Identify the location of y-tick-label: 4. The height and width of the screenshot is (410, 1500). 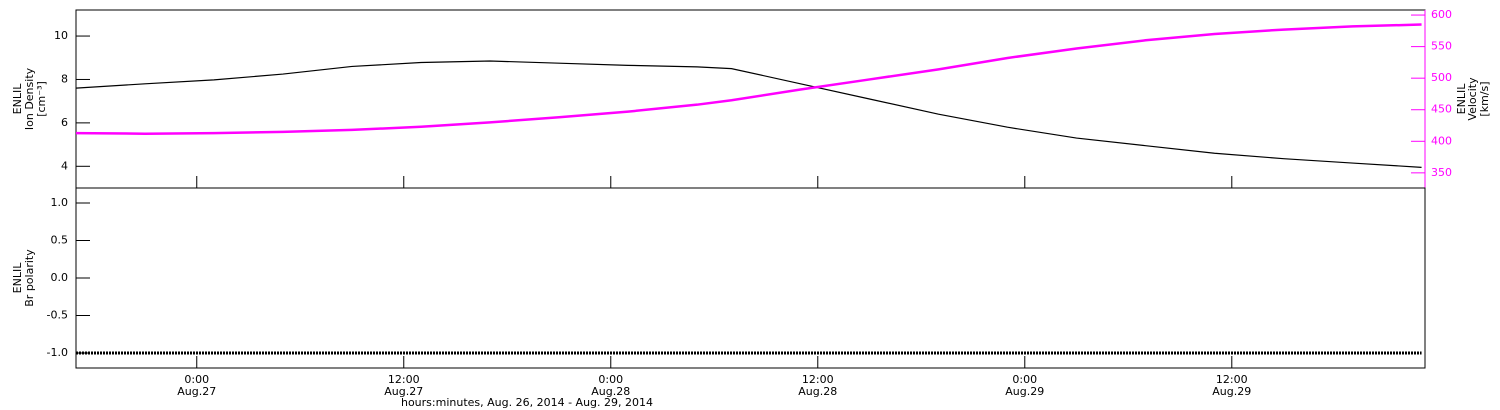
(64, 165).